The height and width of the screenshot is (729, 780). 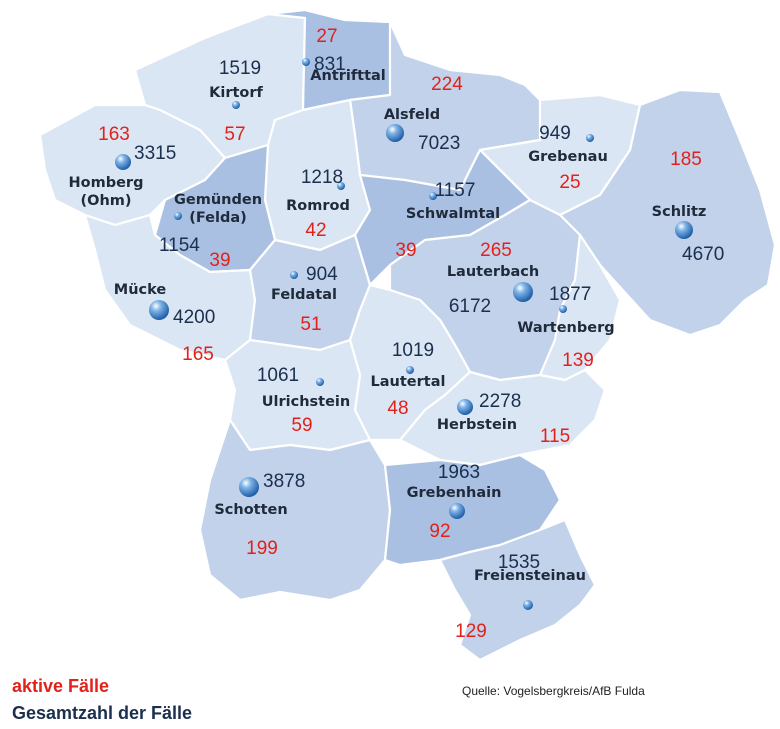 I want to click on active-cases-value: 163, so click(x=114, y=134).